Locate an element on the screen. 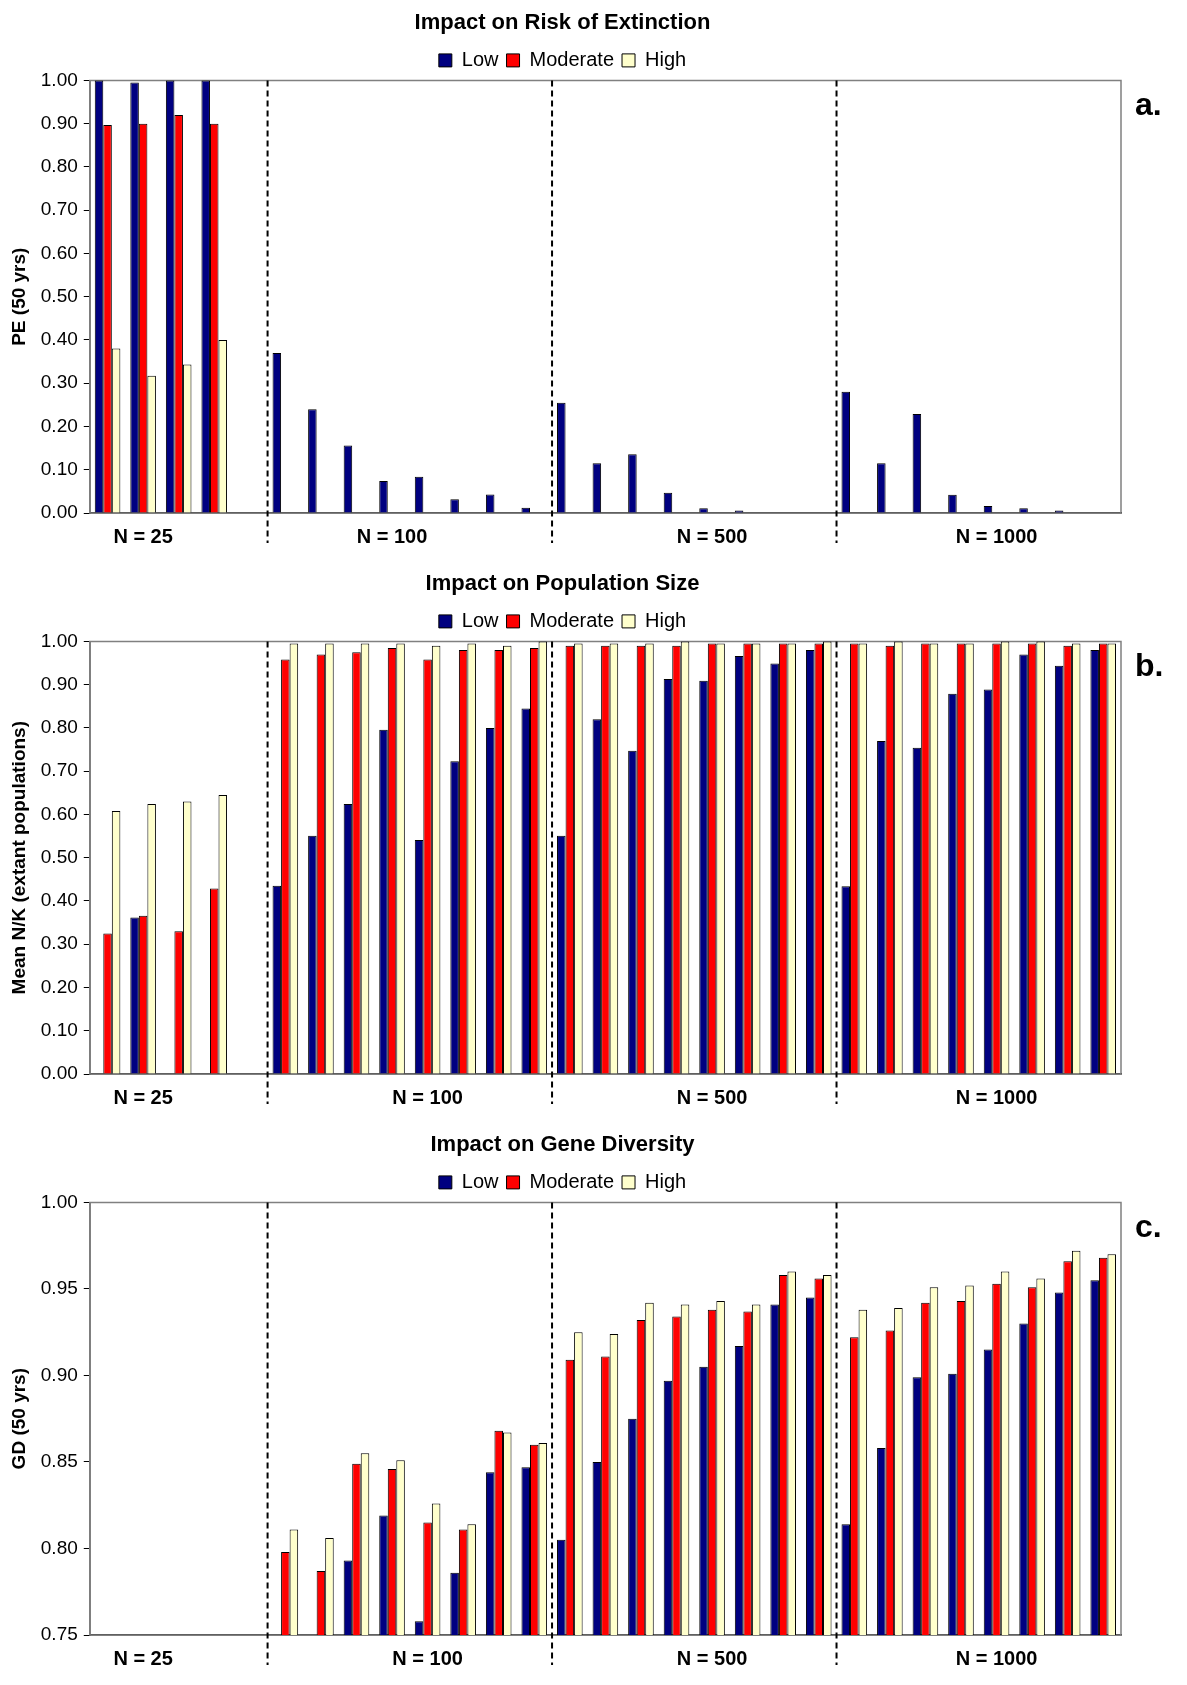  chart-title: Impact on Risk of Extinction is located at coordinates (562, 22).